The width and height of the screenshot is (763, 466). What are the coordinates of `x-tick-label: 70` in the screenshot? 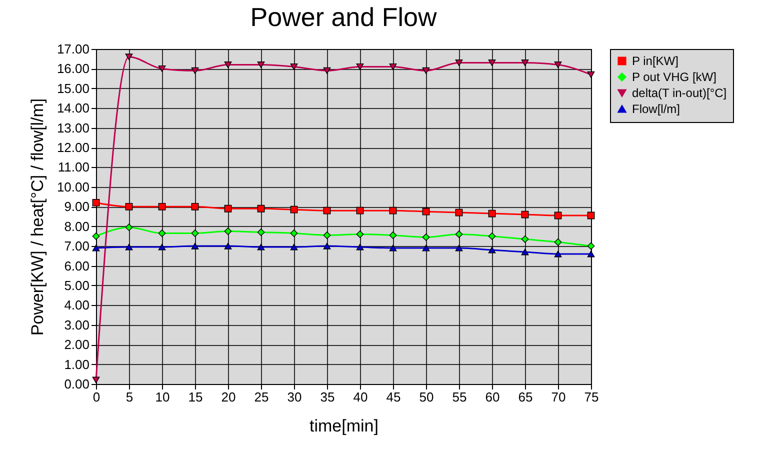 It's located at (558, 397).